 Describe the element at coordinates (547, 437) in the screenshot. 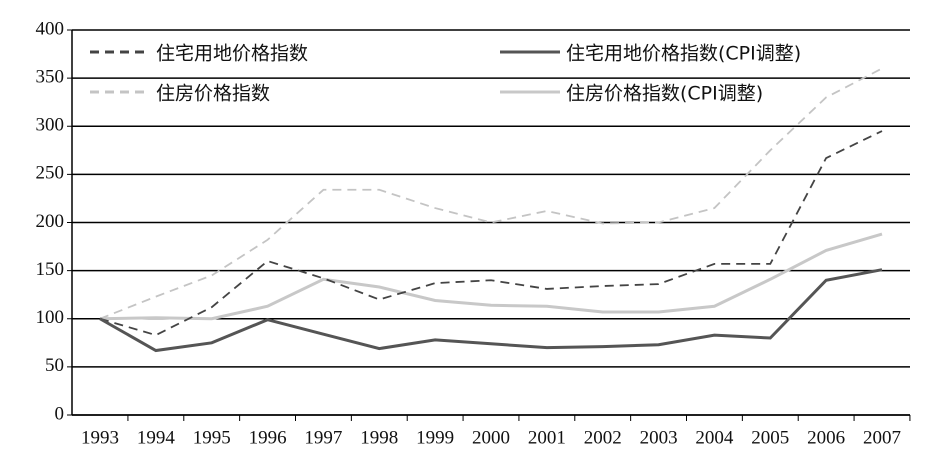

I see `x-tick-label: 2001` at that location.